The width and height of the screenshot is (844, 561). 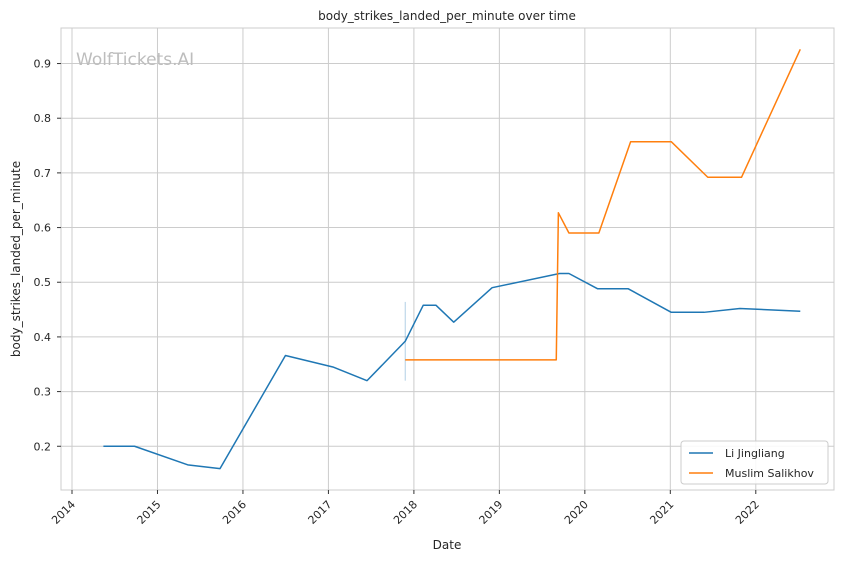 I want to click on watermark-text: WolfTickets.AI, so click(x=135, y=60).